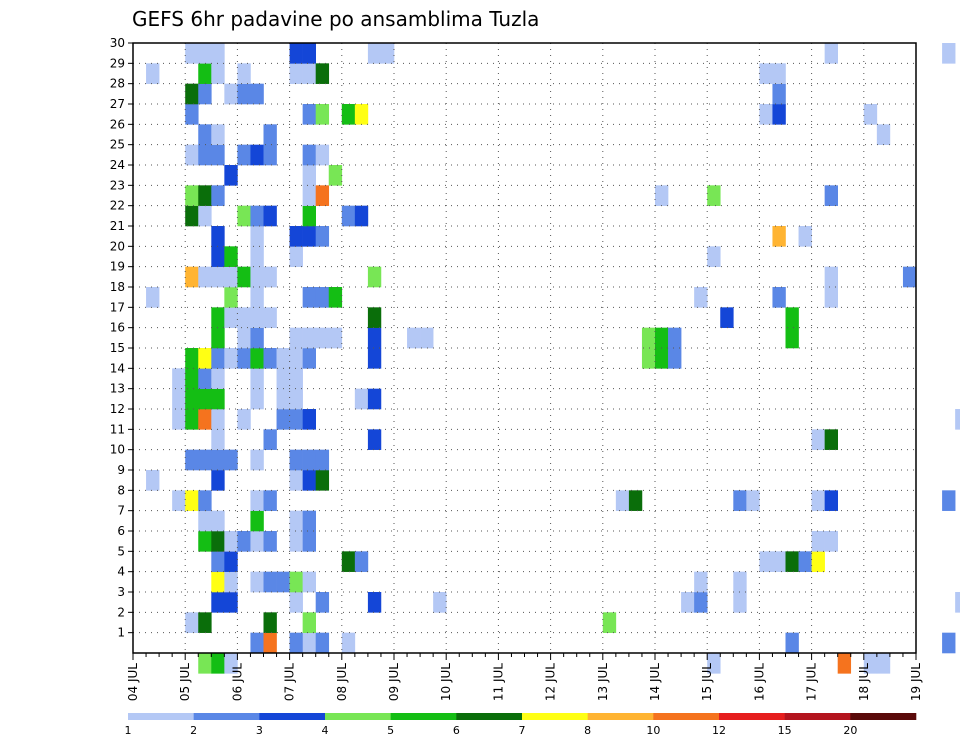 This screenshot has width=960, height=742. What do you see at coordinates (916, 682) in the screenshot?
I see `x-tick-label: 19 JUL` at bounding box center [916, 682].